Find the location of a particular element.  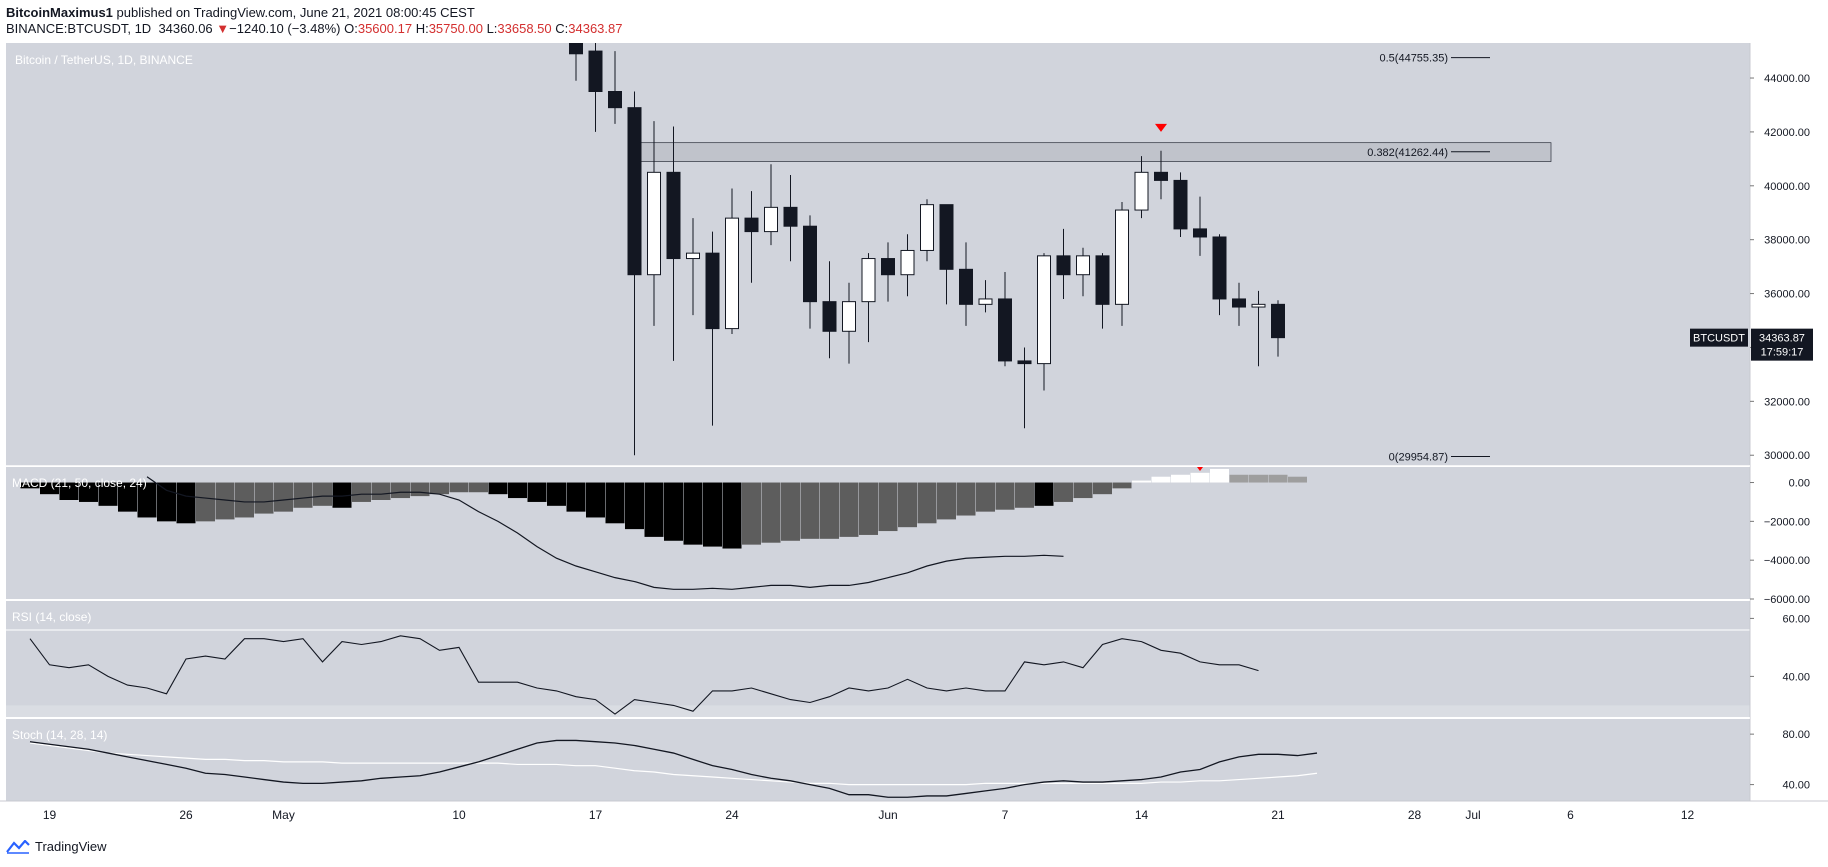

chart-title: Bitcoin / TetherUS, 1D, BINANCE is located at coordinates (104, 60).